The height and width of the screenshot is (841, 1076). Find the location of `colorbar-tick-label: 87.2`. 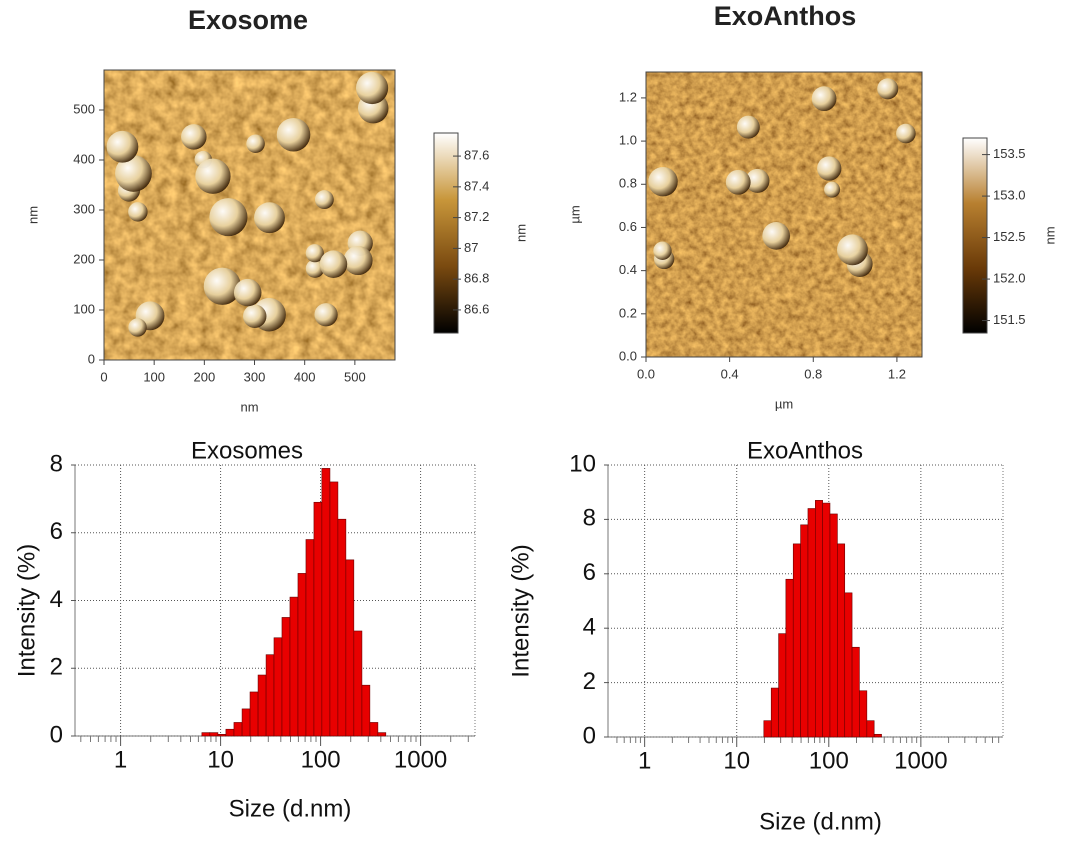

colorbar-tick-label: 87.2 is located at coordinates (476, 216).